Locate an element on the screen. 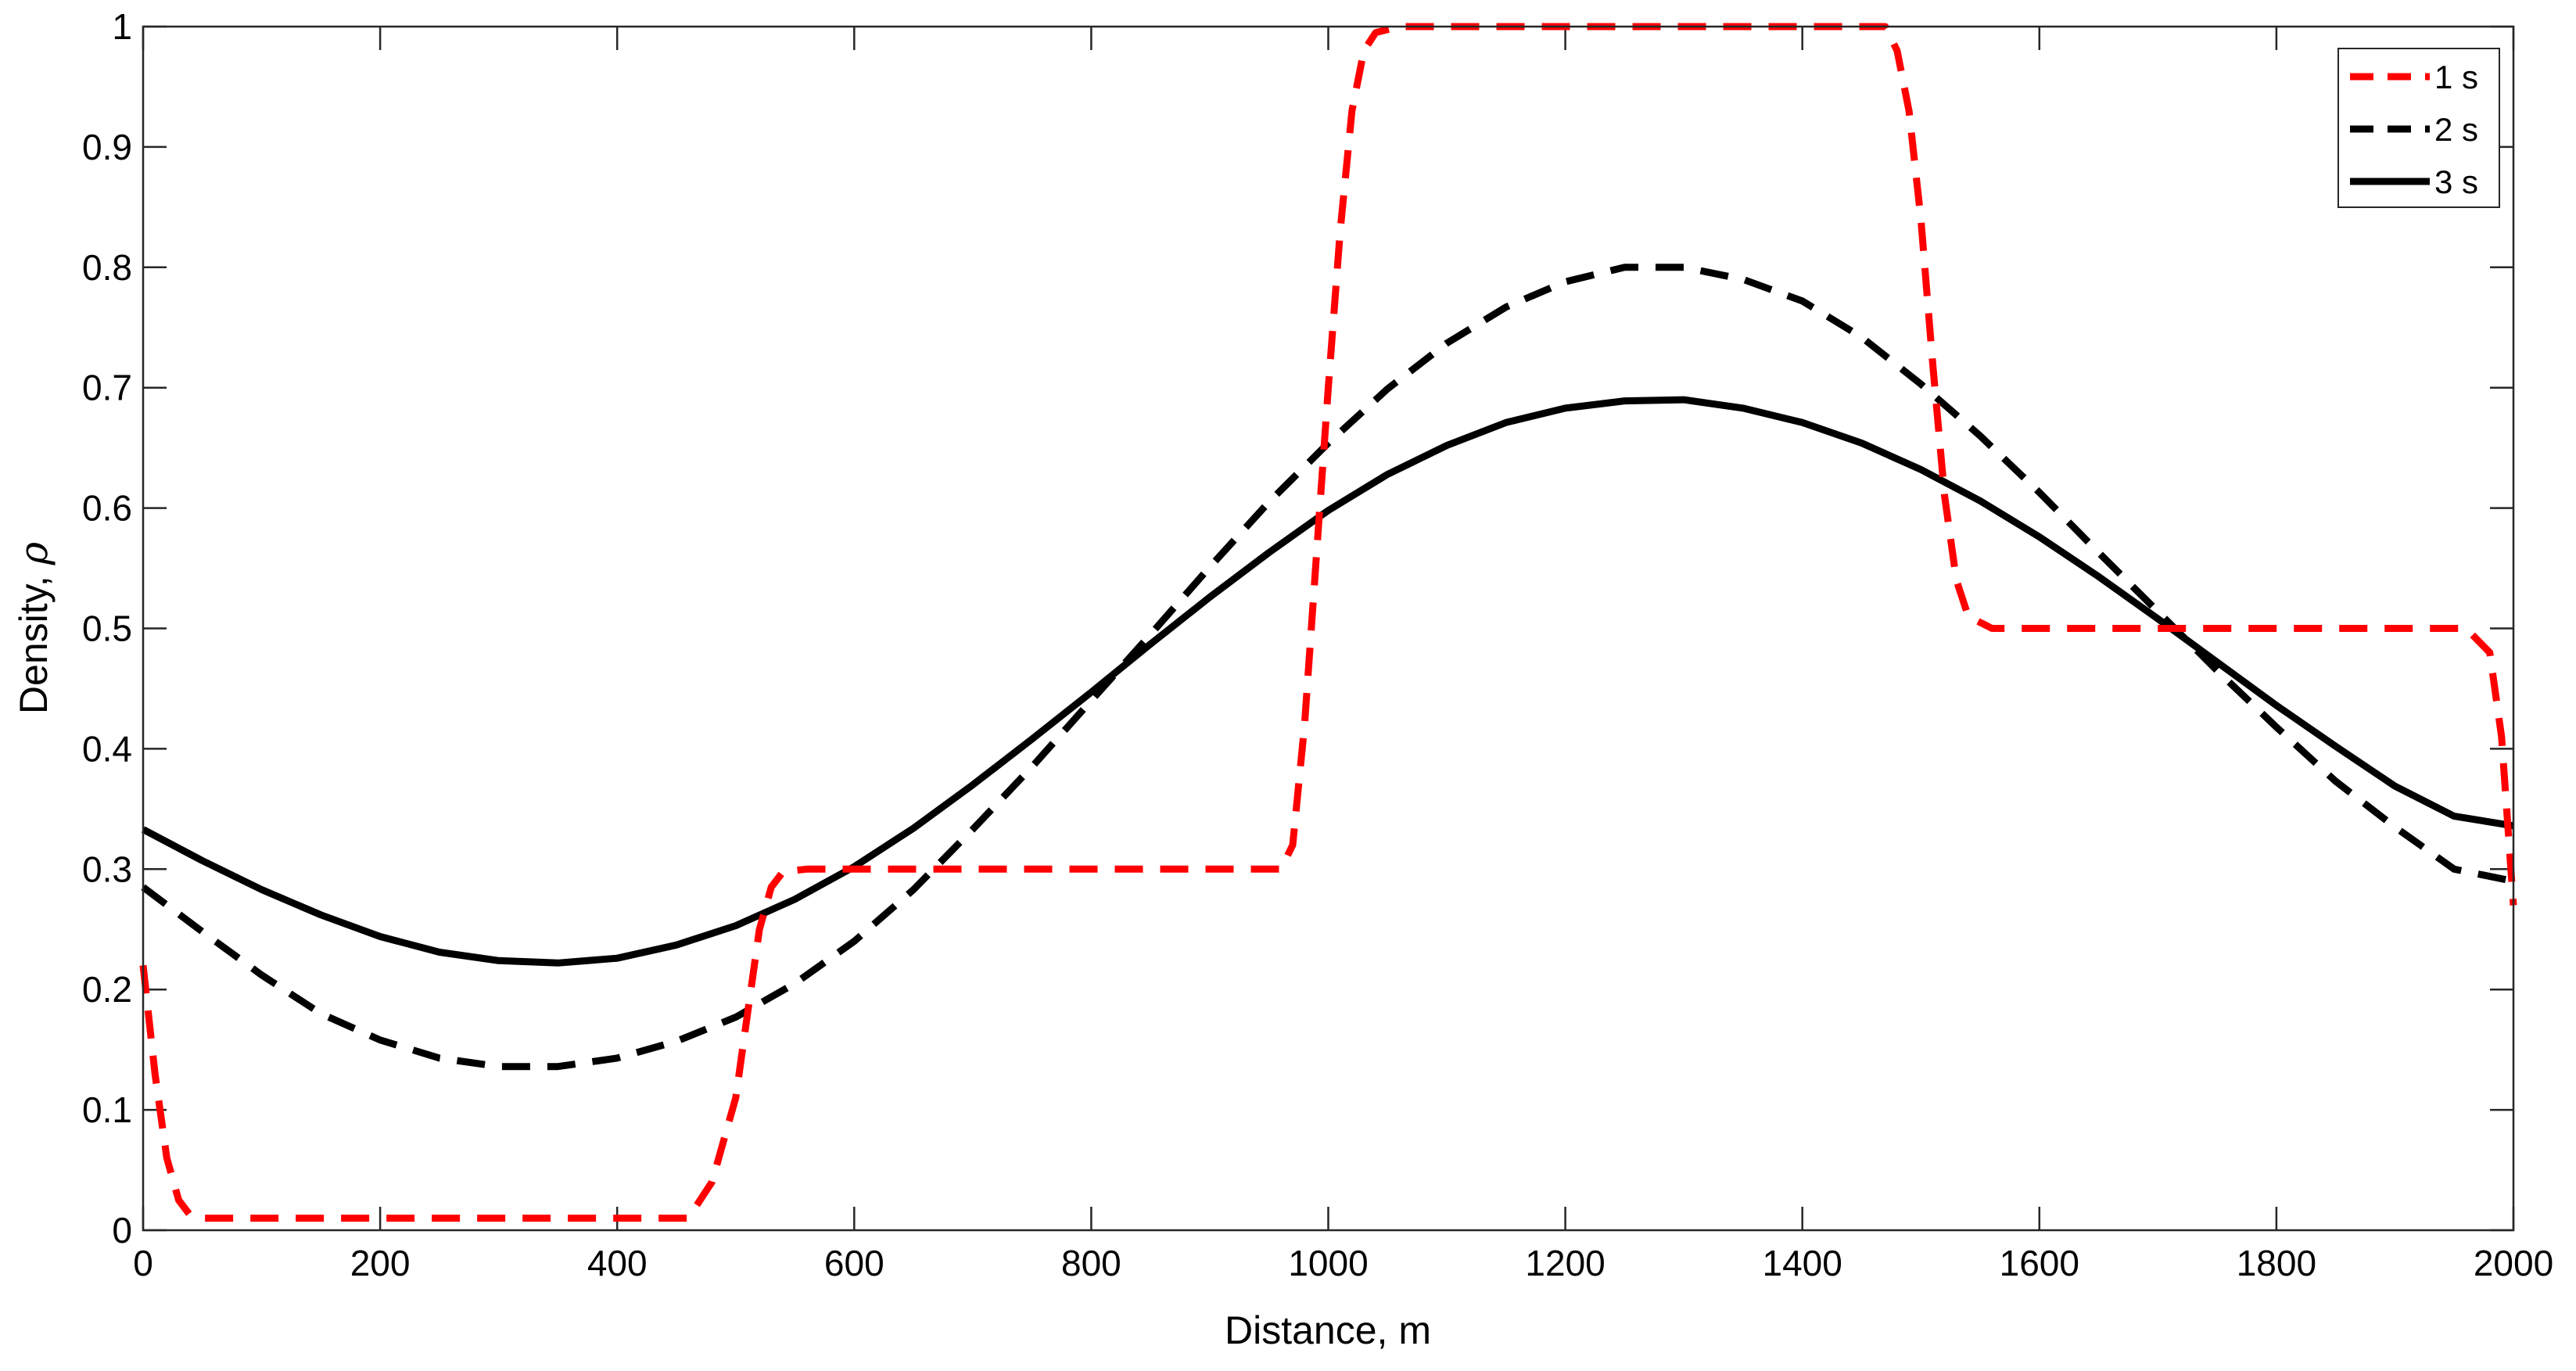  y-axis-label-text: Density, is located at coordinates (34, 639).